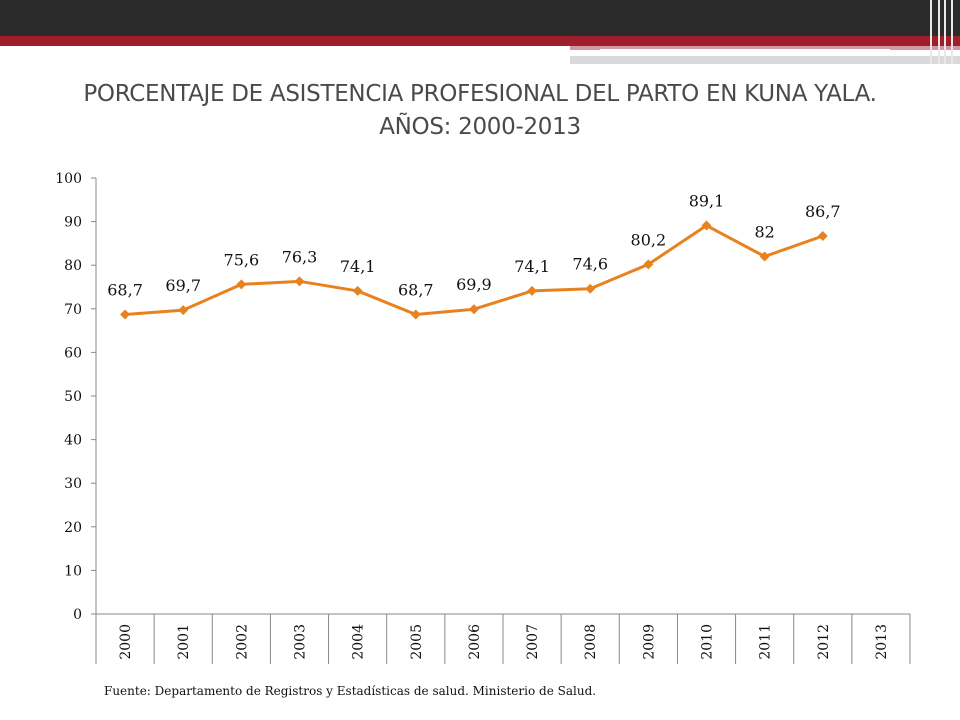 This screenshot has width=960, height=720. I want to click on y-tick-label: 70, so click(73, 310).